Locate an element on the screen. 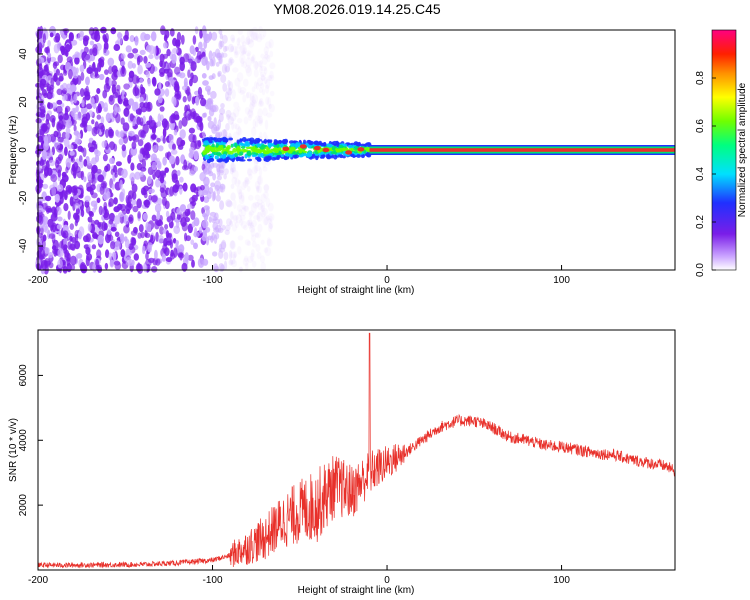  snr-y-tick-label: 4000 is located at coordinates (23, 440).